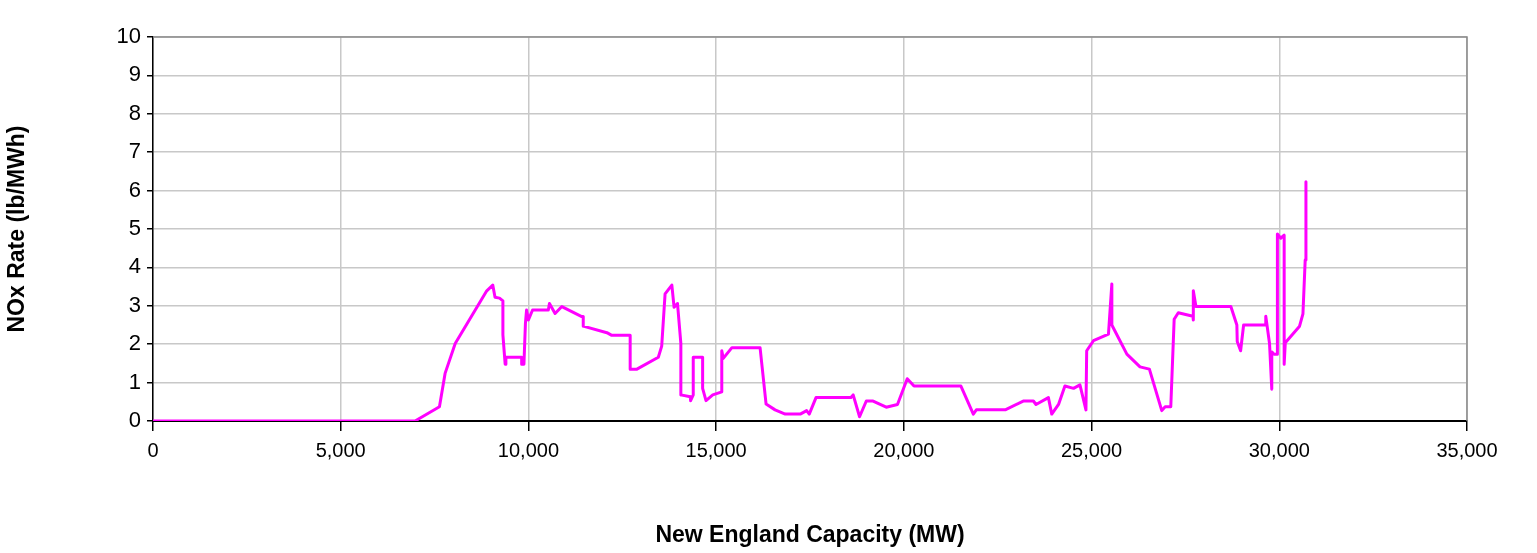 This screenshot has height=553, width=1537. Describe the element at coordinates (153, 449) in the screenshot. I see `x-tick-label: 0` at that location.